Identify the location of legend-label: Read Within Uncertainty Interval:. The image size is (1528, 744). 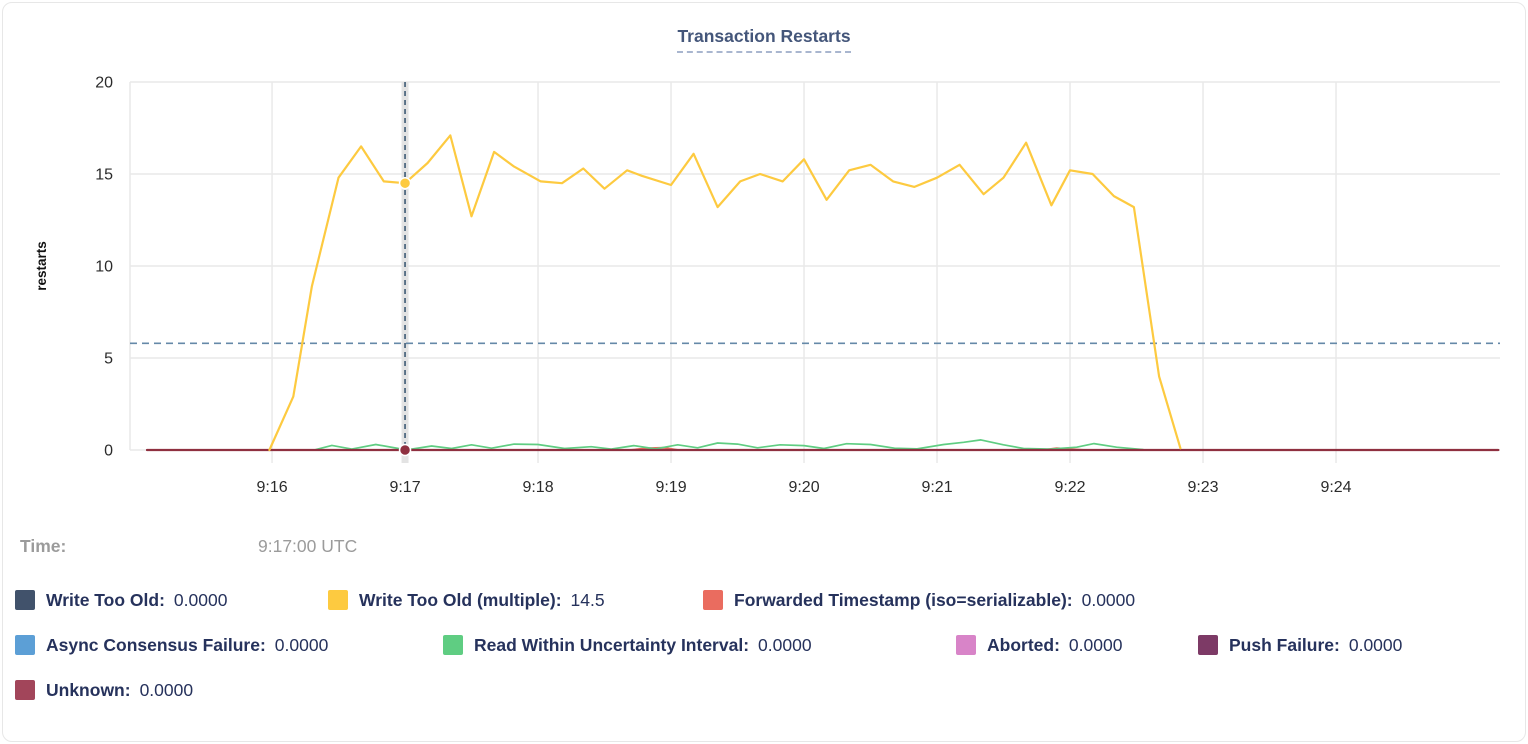
(612, 644).